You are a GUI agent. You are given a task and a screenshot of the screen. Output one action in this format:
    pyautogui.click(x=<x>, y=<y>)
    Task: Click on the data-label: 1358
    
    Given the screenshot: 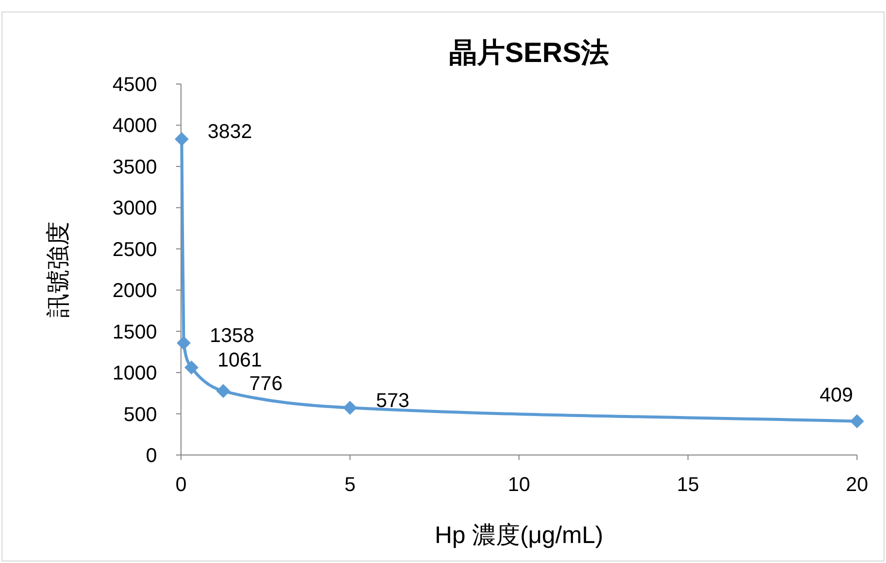 What is the action you would take?
    pyautogui.click(x=232, y=336)
    